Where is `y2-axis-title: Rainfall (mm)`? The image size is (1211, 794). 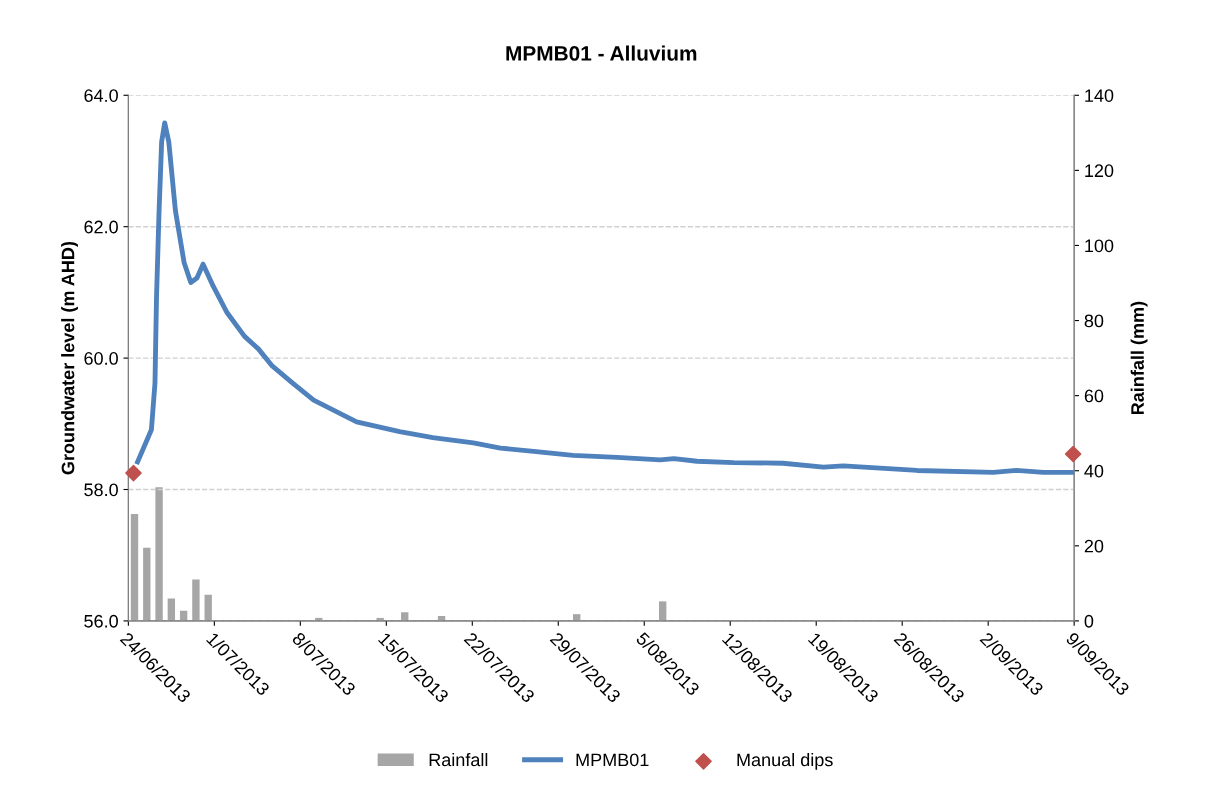 y2-axis-title: Rainfall (mm) is located at coordinates (1139, 358).